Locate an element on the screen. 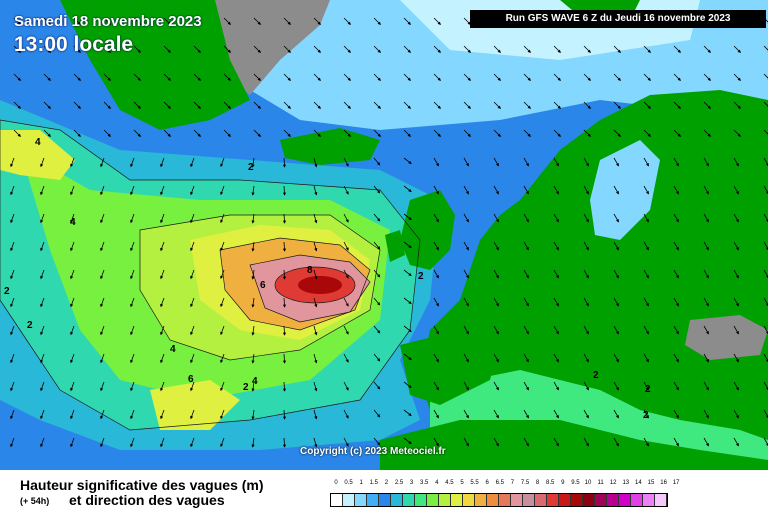 This screenshot has height=512, width=768. legend-tick: 3 is located at coordinates (411, 483).